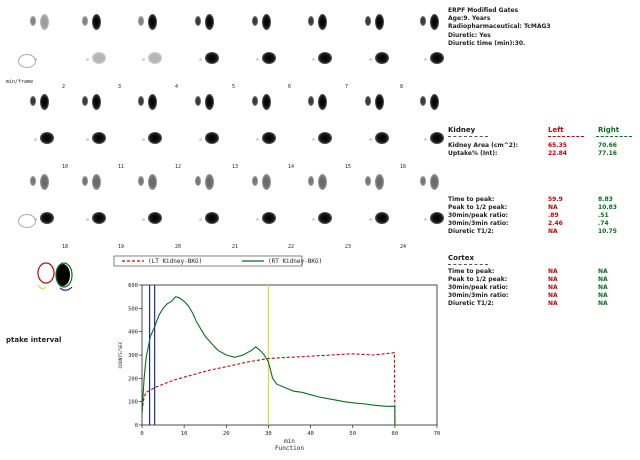 The width and height of the screenshot is (640, 460). I want to click on right-kidney-activity, so click(63, 275).